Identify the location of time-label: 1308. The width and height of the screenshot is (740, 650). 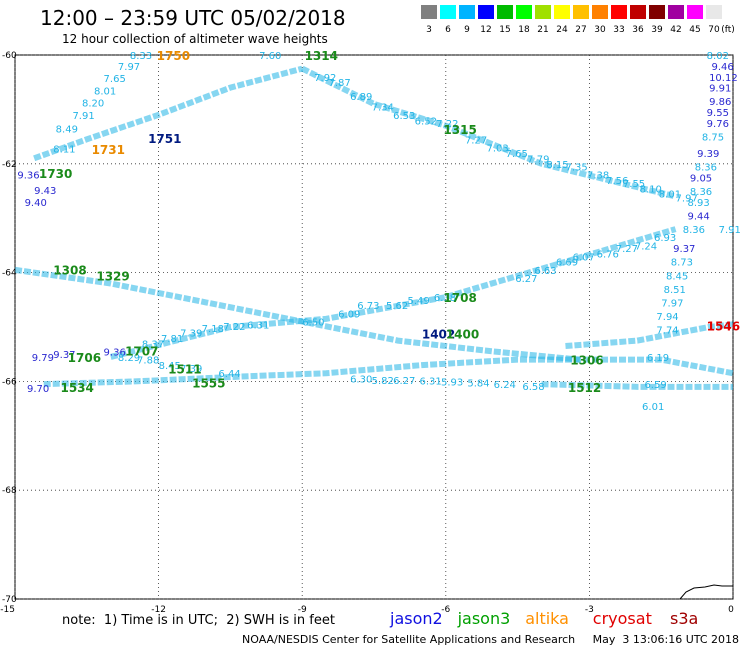
(69, 270).